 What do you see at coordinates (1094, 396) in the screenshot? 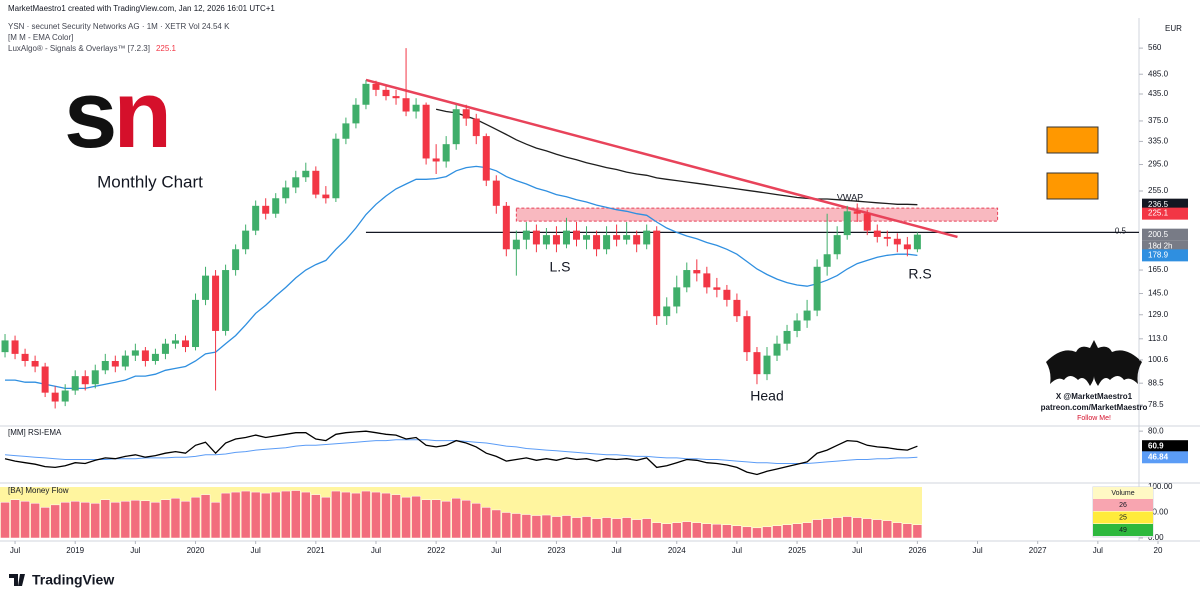
I see `watermark: X @MarketMaestro1` at bounding box center [1094, 396].